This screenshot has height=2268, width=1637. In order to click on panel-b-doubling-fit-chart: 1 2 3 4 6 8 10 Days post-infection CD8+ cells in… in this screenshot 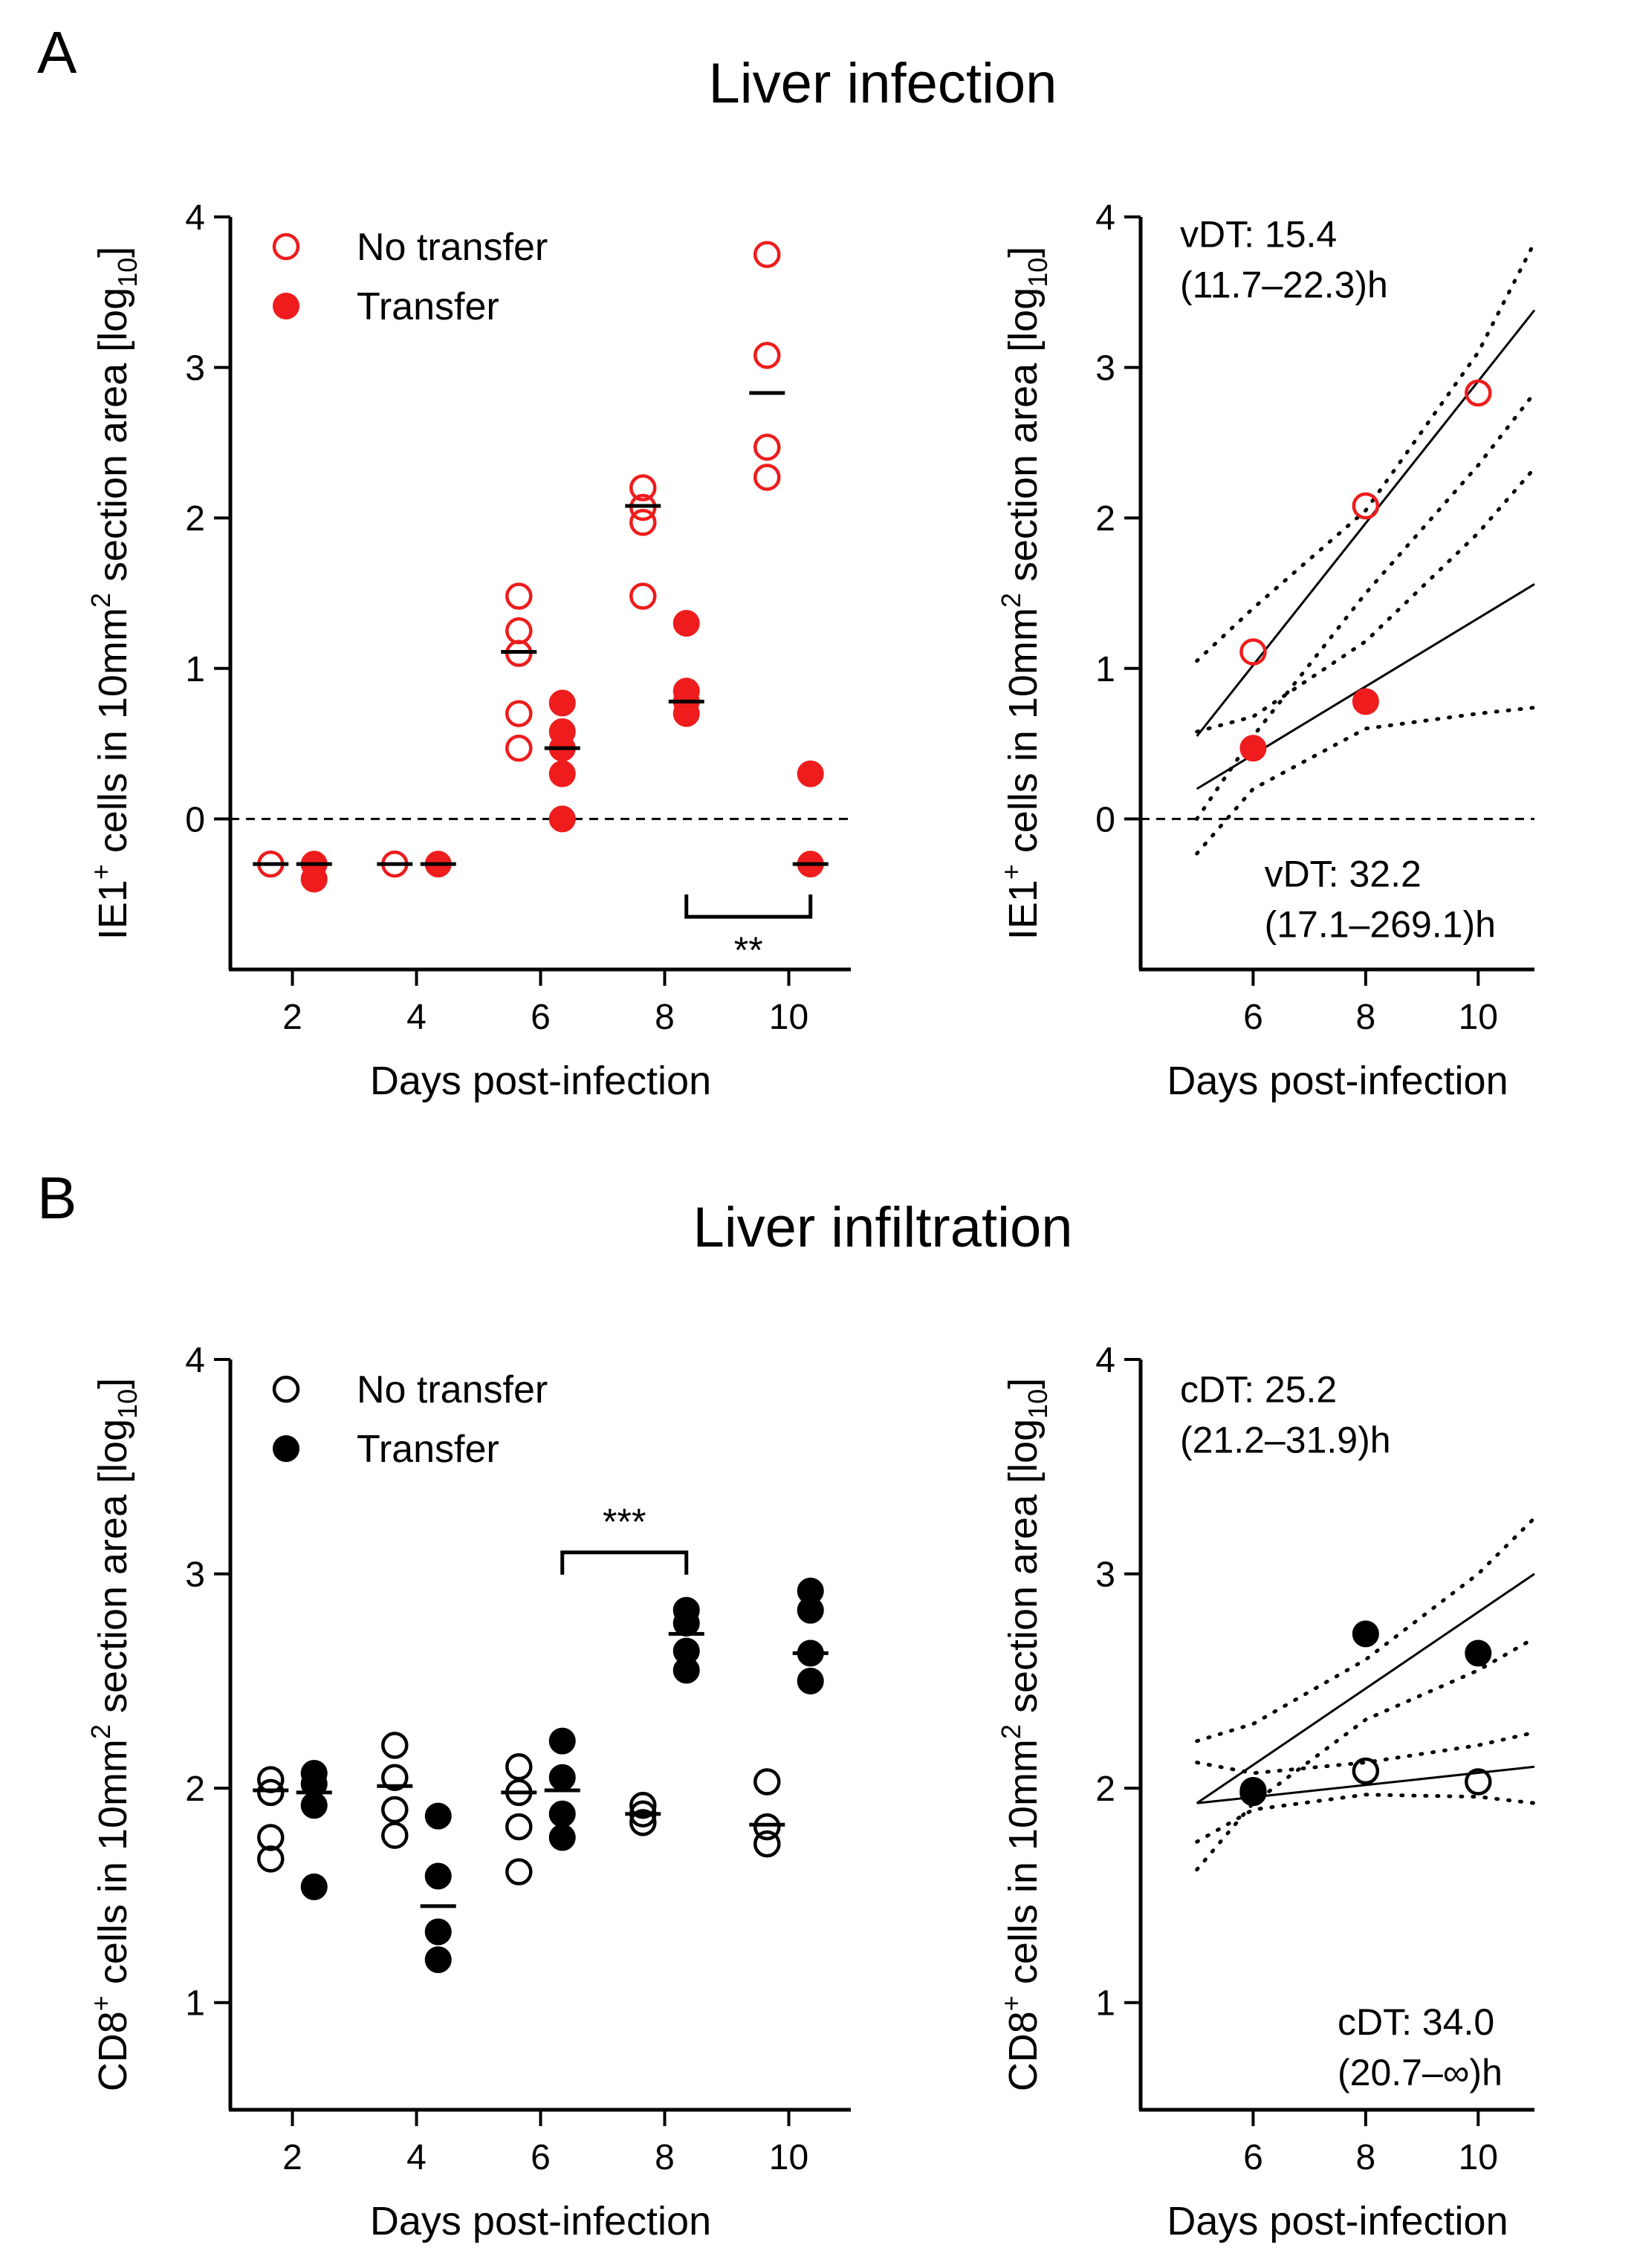, I will do `click(1266, 1792)`.